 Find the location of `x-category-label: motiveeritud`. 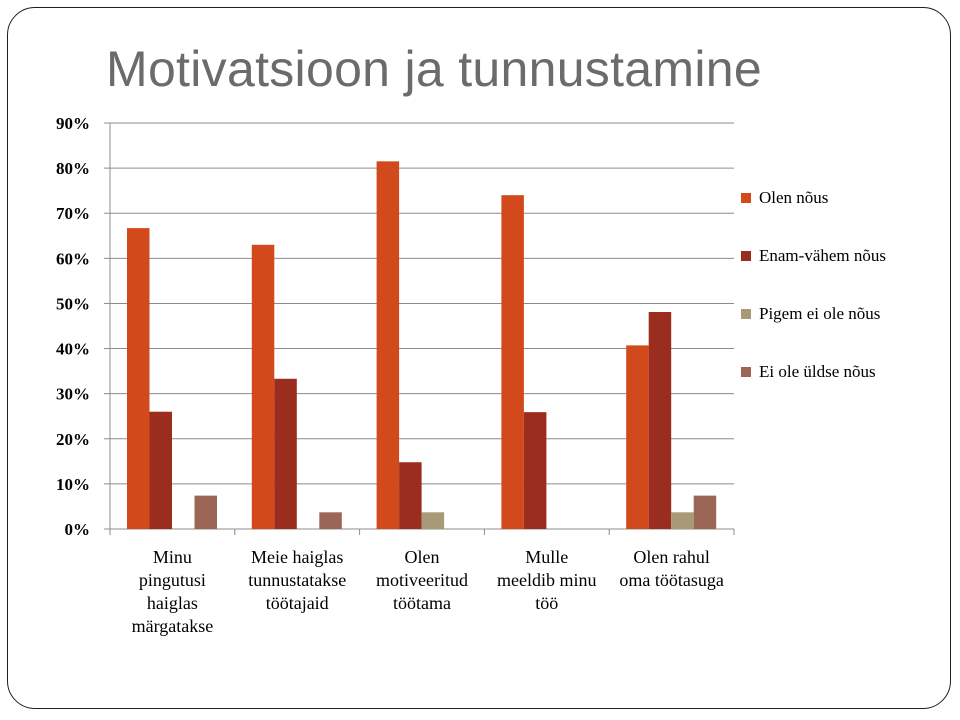

x-category-label: motiveeritud is located at coordinates (422, 580).